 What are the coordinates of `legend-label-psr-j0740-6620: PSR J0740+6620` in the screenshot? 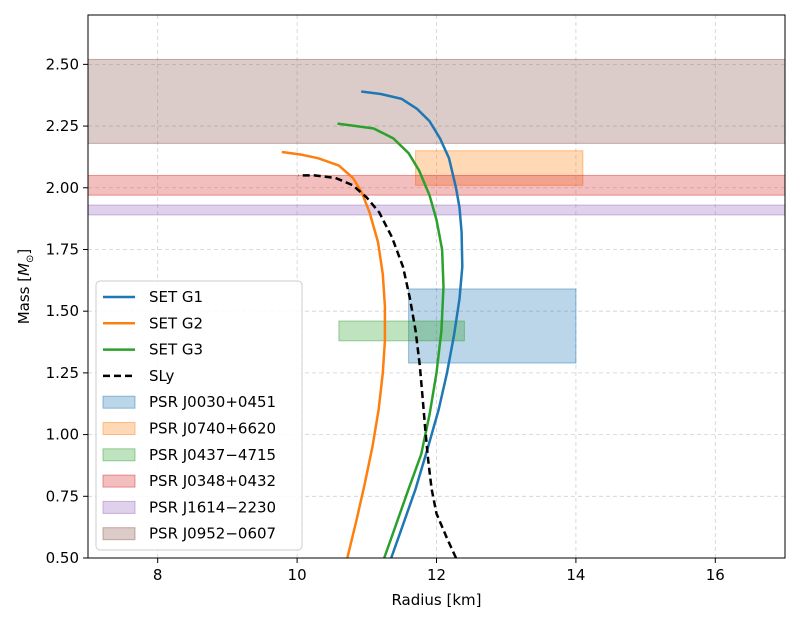 It's located at (212, 429).